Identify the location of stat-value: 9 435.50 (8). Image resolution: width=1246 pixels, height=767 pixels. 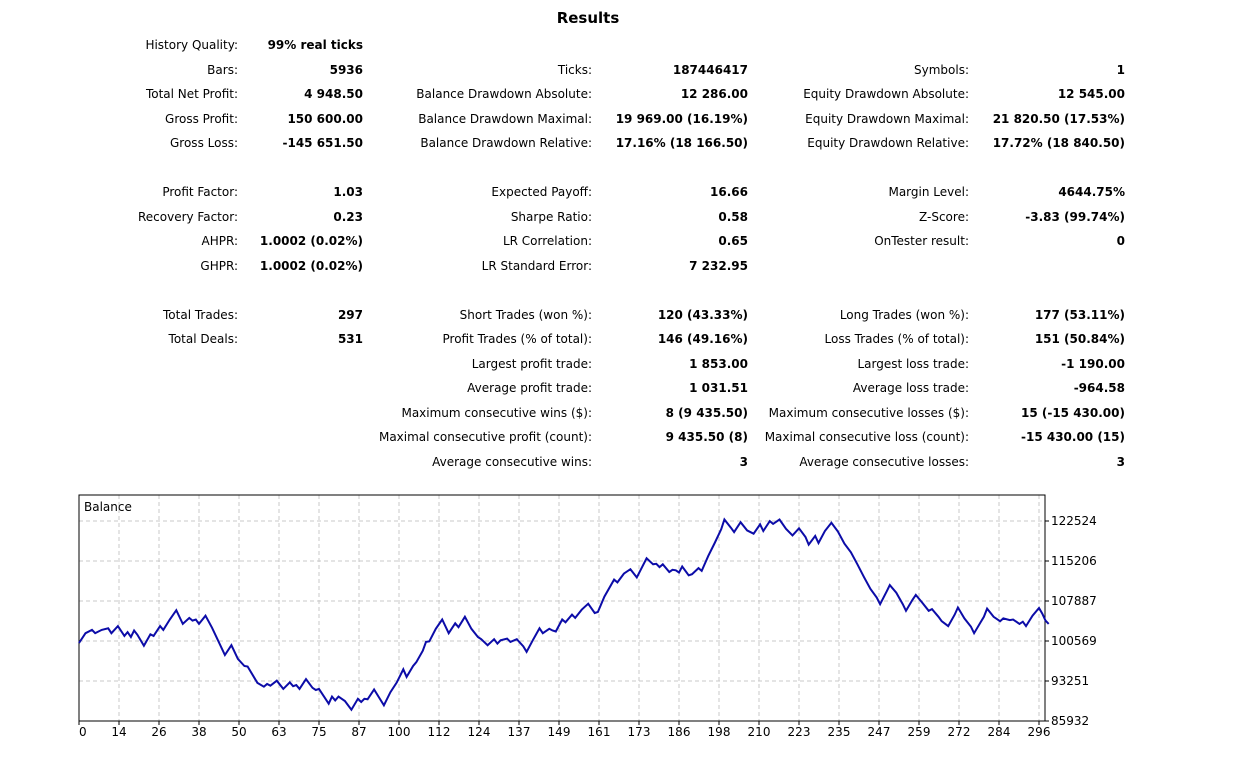
(706, 437).